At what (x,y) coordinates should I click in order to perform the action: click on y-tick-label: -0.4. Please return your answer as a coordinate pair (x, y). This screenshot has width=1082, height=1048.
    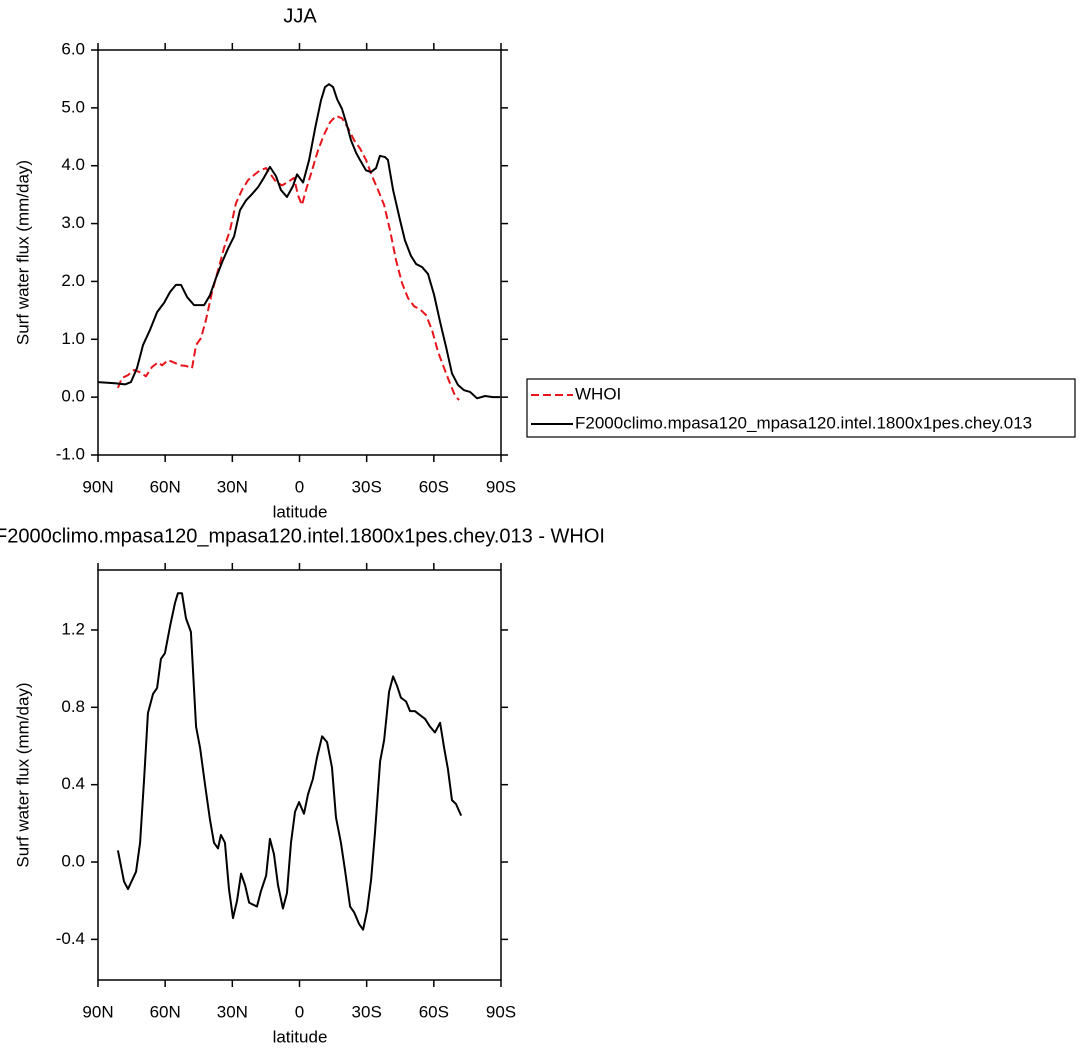
    Looking at the image, I should click on (70, 938).